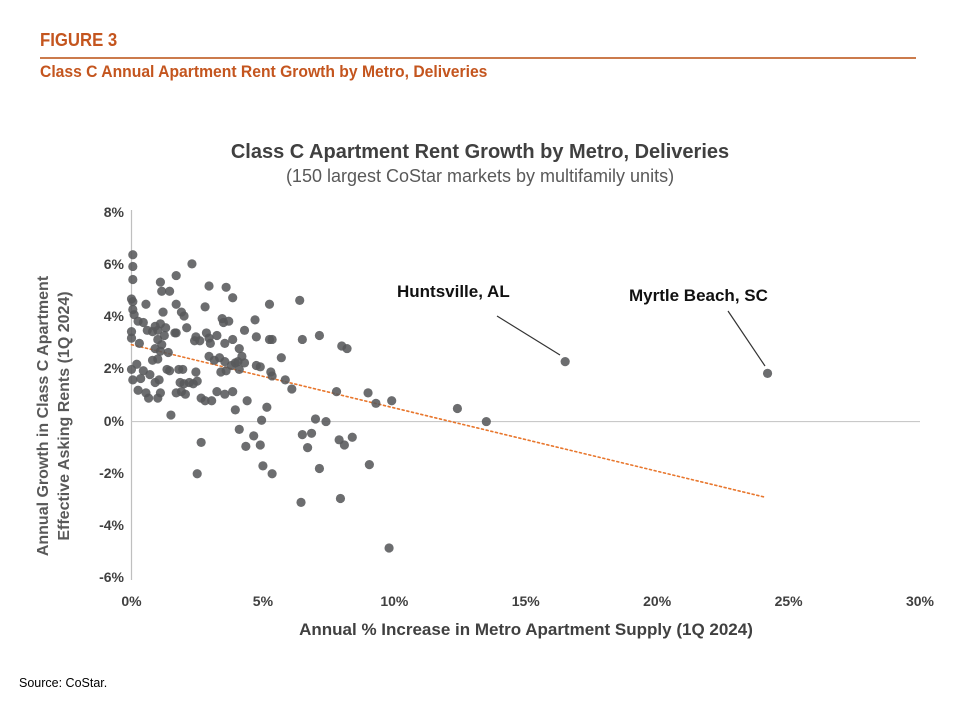 This screenshot has width=960, height=720. Describe the element at coordinates (698, 295) in the screenshot. I see `annotation-myrtle-beach: Myrtle Beach, SC` at that location.